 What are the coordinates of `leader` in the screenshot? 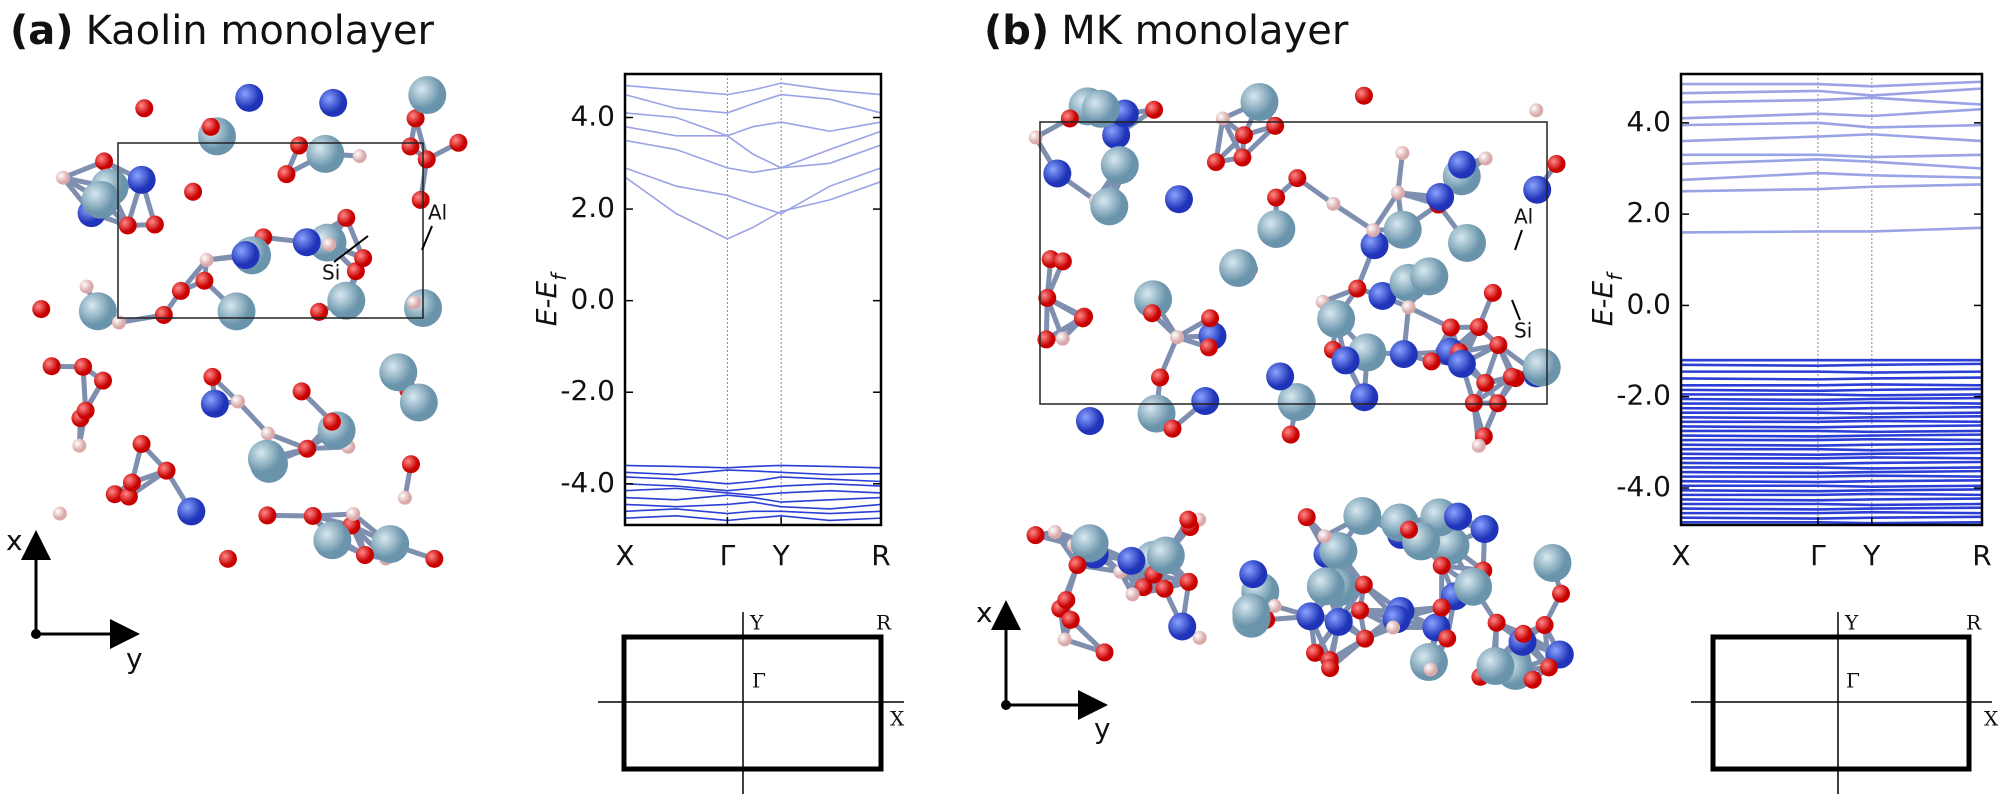 It's located at (427, 238).